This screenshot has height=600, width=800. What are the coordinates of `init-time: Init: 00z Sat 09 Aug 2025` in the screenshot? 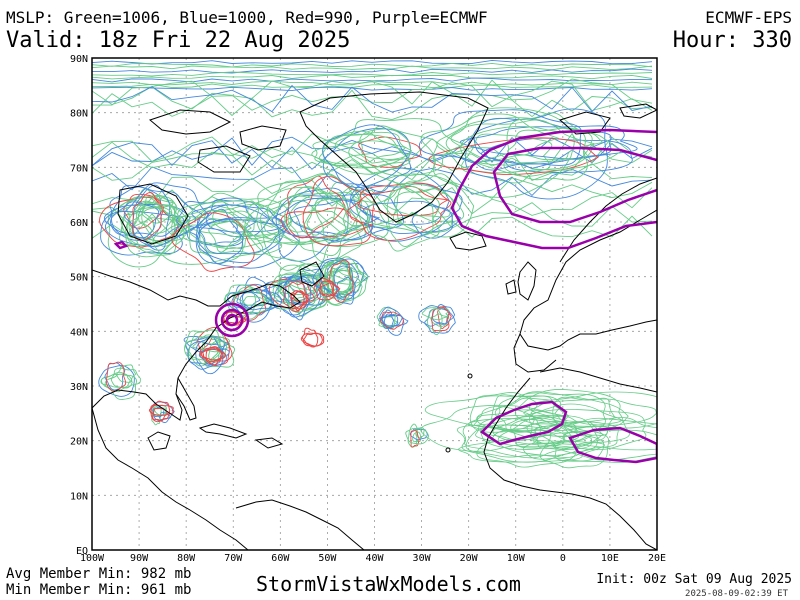 It's located at (694, 579).